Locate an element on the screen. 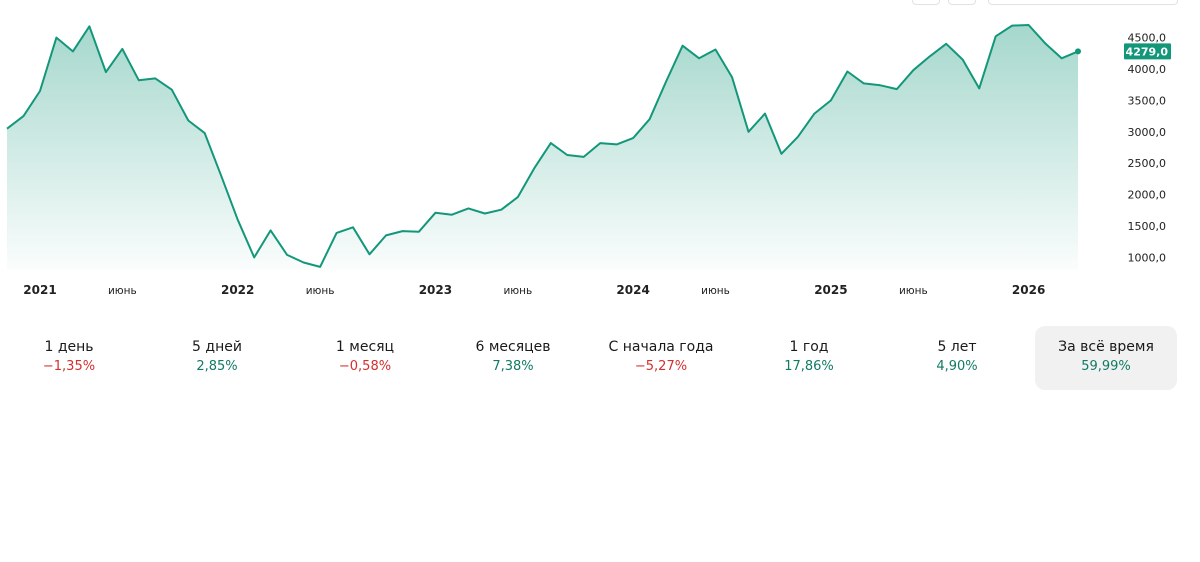  period-tab: 1 год 17,86% is located at coordinates (809, 358).